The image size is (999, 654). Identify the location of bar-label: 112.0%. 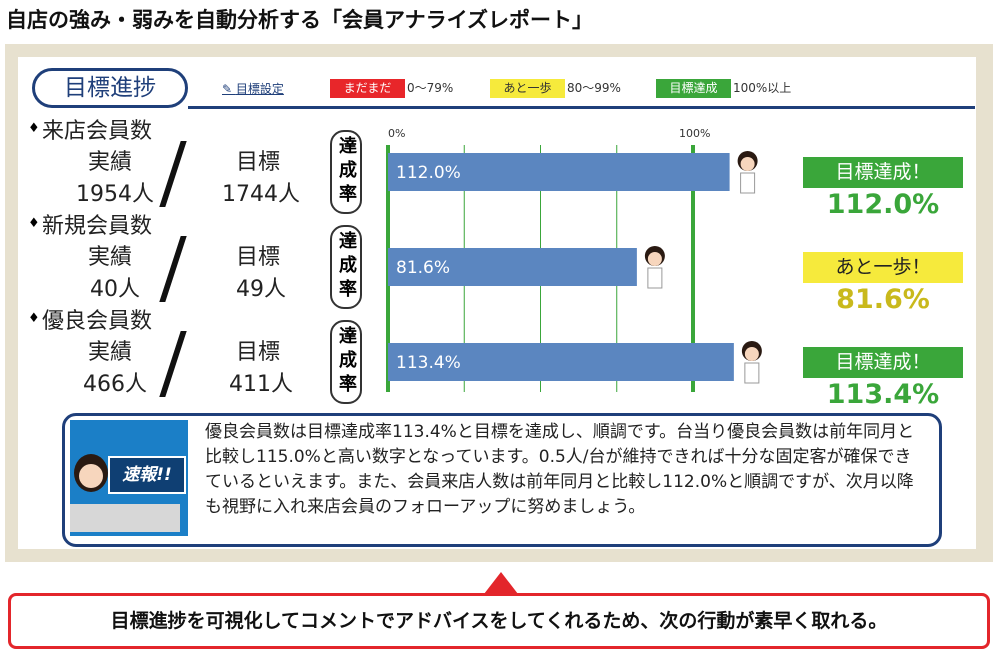
(428, 173).